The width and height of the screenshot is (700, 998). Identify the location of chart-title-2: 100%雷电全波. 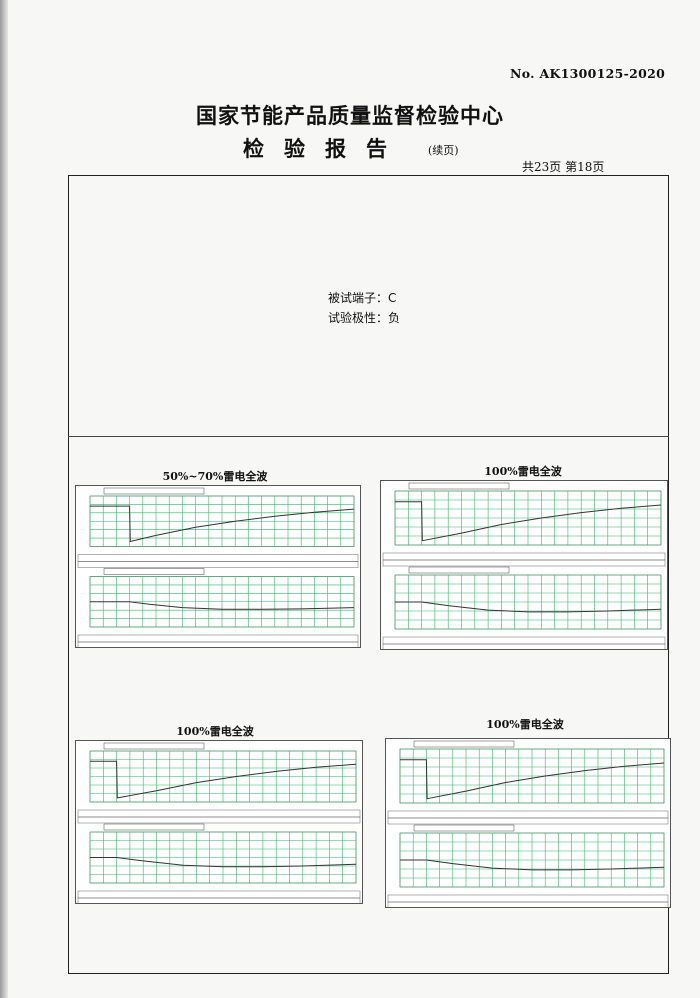
(523, 471).